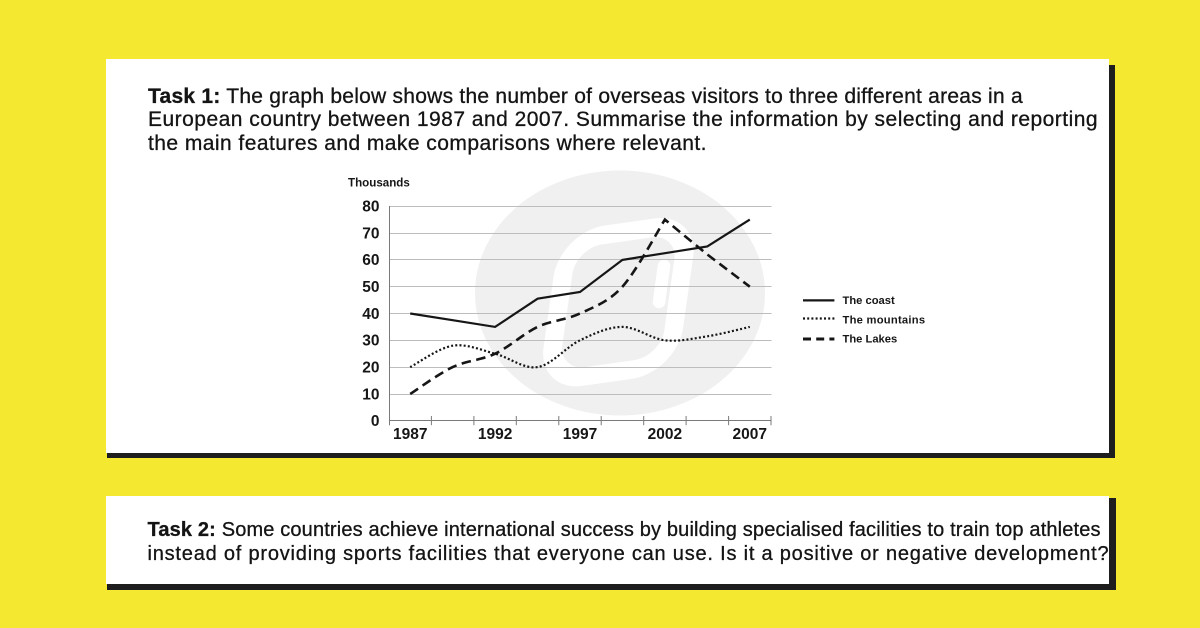 This screenshot has width=1200, height=628. What do you see at coordinates (410, 434) in the screenshot?
I see `svg-text: 1987` at bounding box center [410, 434].